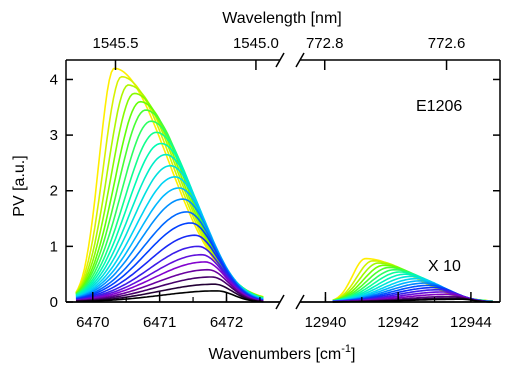 This screenshot has width=511, height=367. I want to click on y-tick-label: 0, so click(54, 302).